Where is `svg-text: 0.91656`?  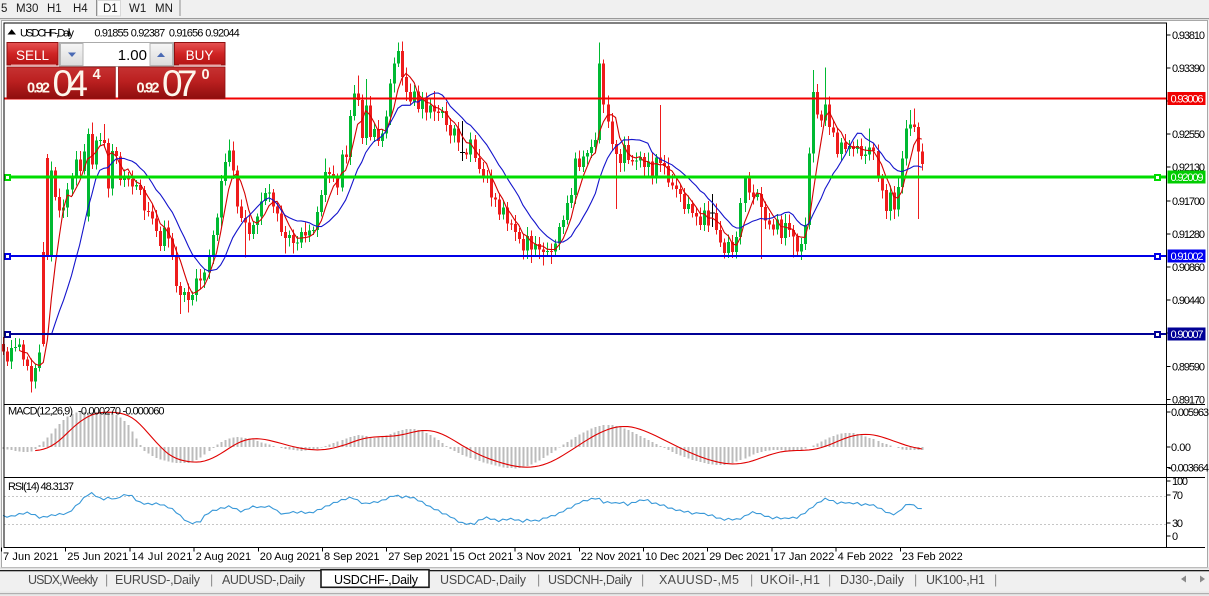
svg-text: 0.91656 is located at coordinates (186, 34).